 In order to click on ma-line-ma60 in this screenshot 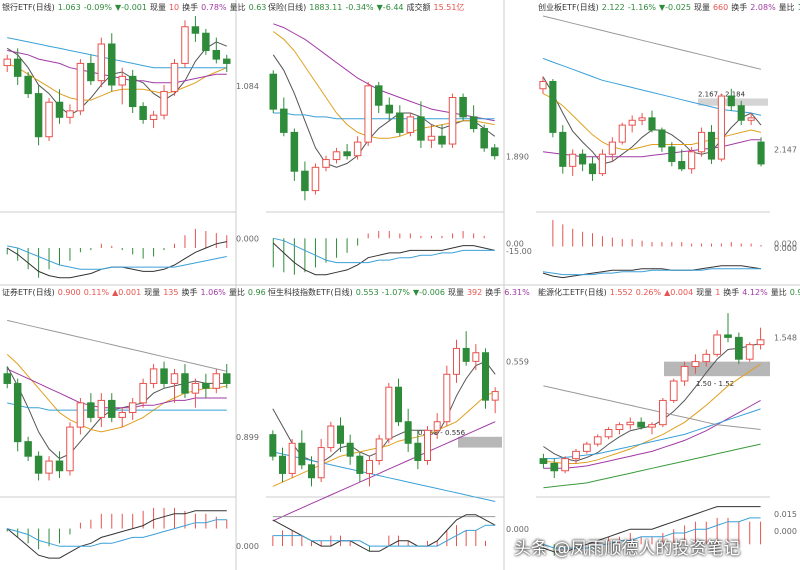, I will do `click(384, 116)`.